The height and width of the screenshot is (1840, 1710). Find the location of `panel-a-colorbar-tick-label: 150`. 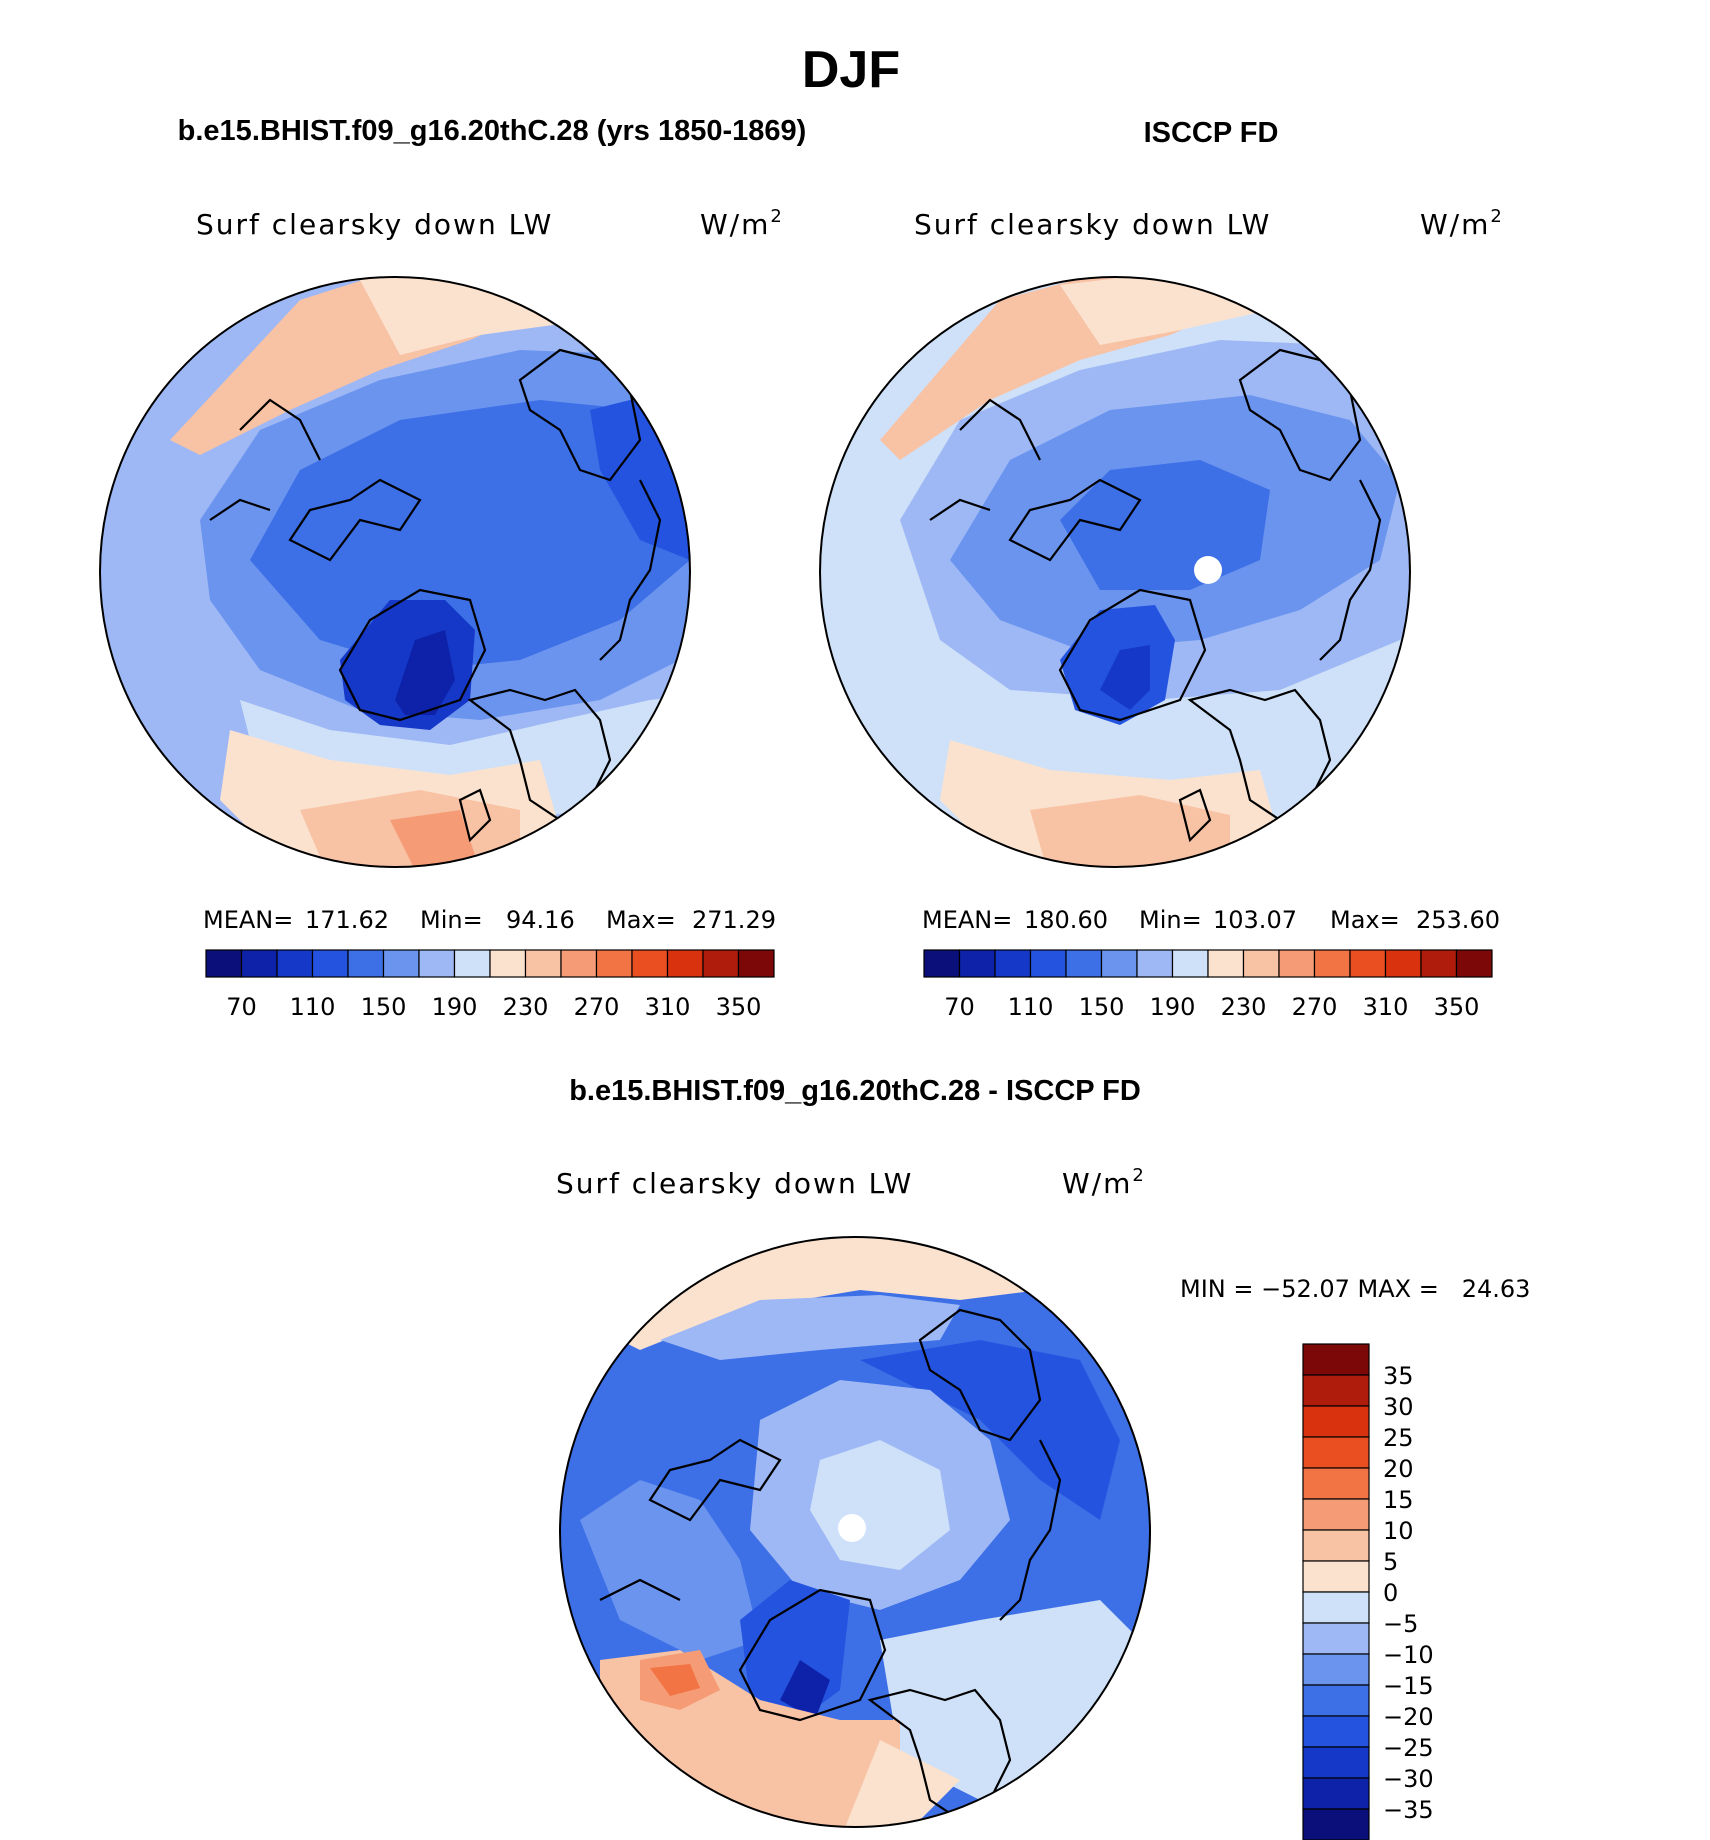

panel-a-colorbar-tick-label: 150 is located at coordinates (384, 1007).